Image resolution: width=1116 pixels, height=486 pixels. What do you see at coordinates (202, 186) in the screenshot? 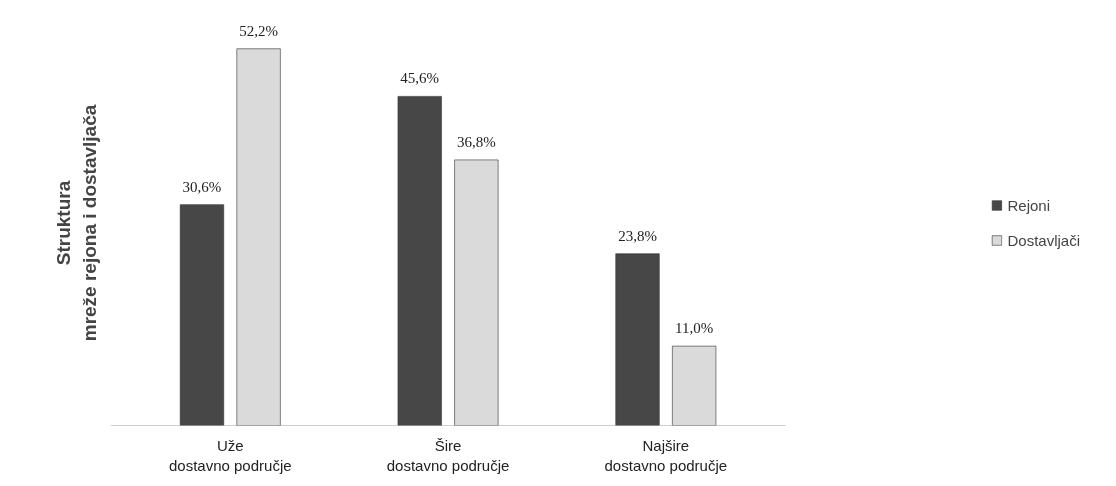
I see `data-label: 30,6%` at bounding box center [202, 186].